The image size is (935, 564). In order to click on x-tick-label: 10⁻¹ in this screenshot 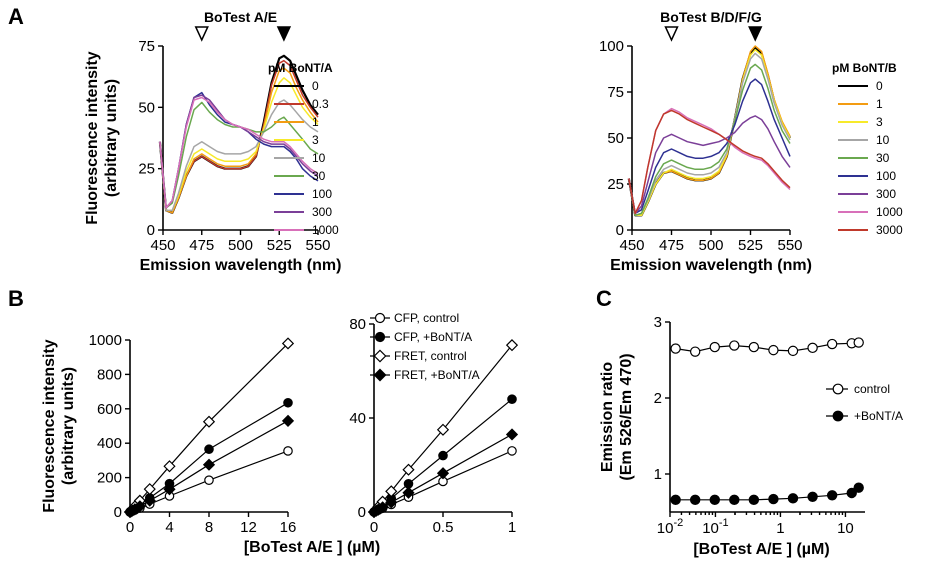, I will do `click(715, 527)`.